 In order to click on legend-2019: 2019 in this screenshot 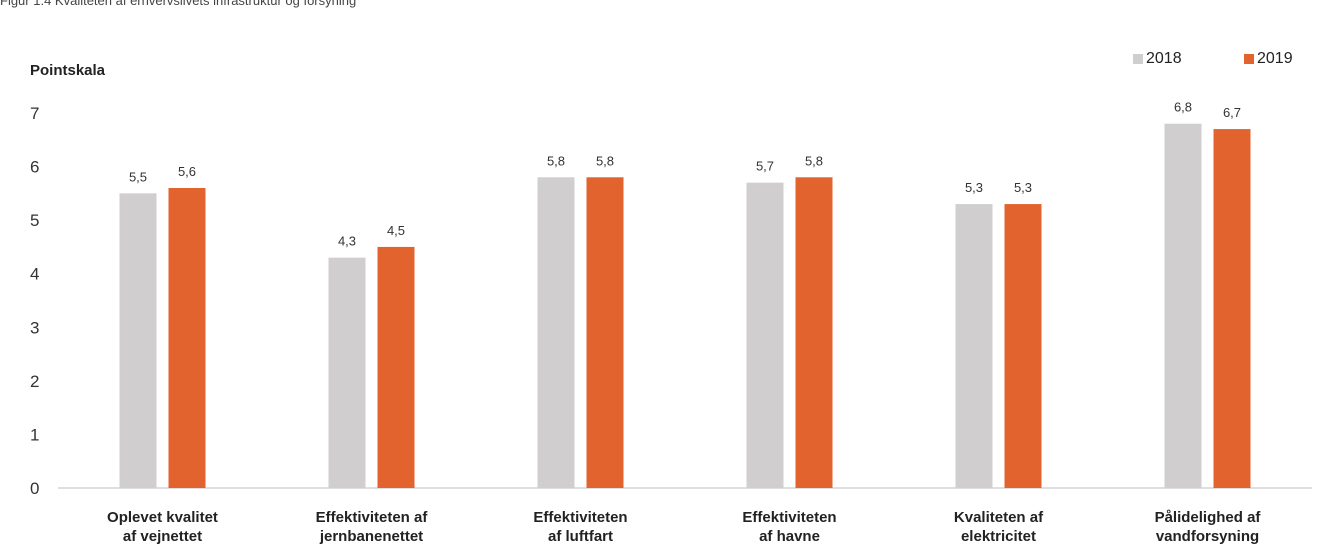, I will do `click(1268, 59)`.